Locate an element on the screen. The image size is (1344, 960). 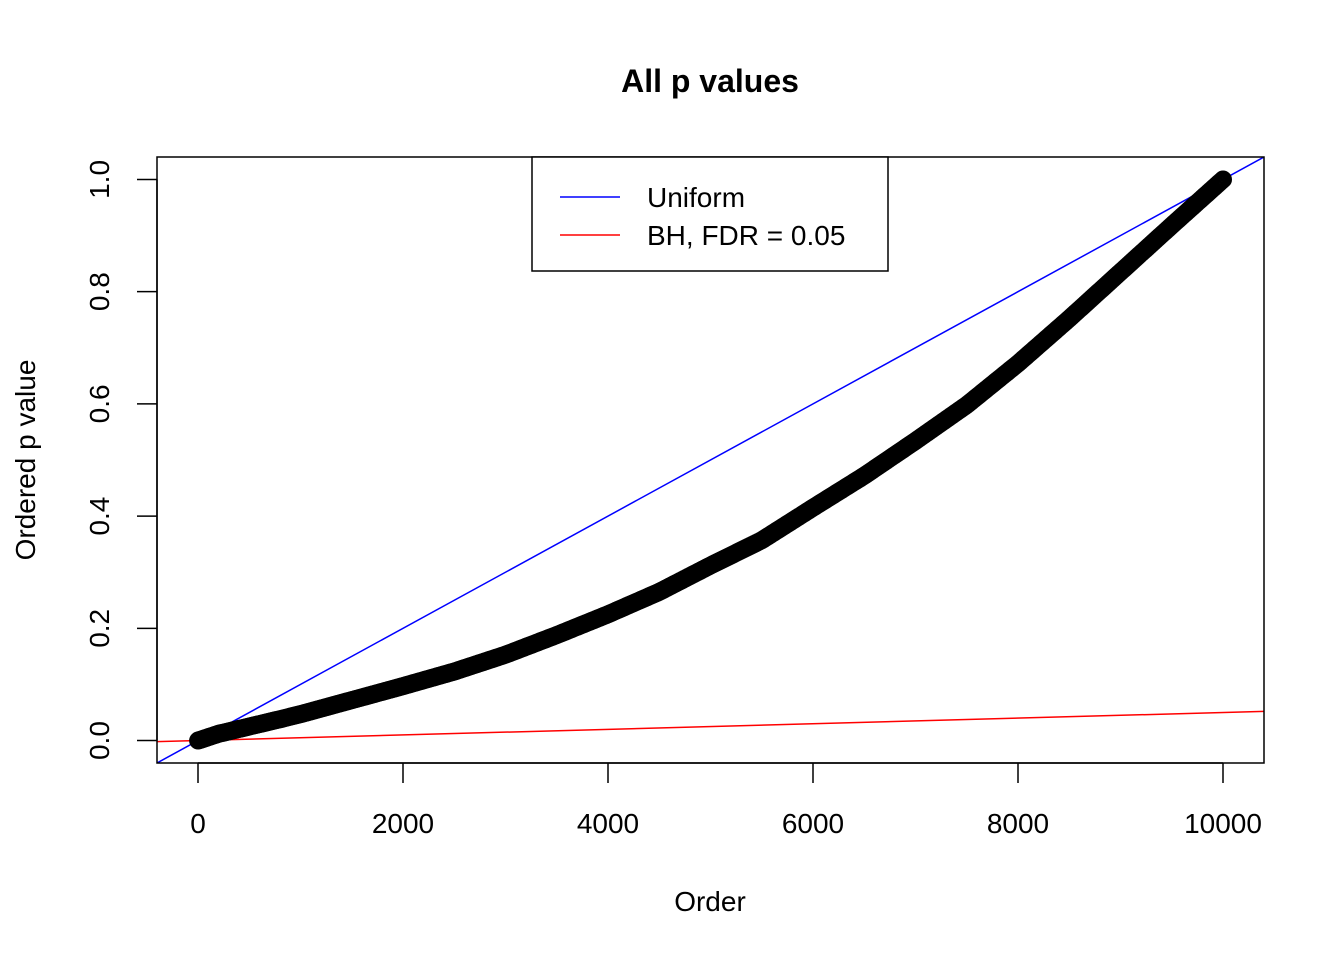
x-tick-label: 4000 is located at coordinates (608, 823).